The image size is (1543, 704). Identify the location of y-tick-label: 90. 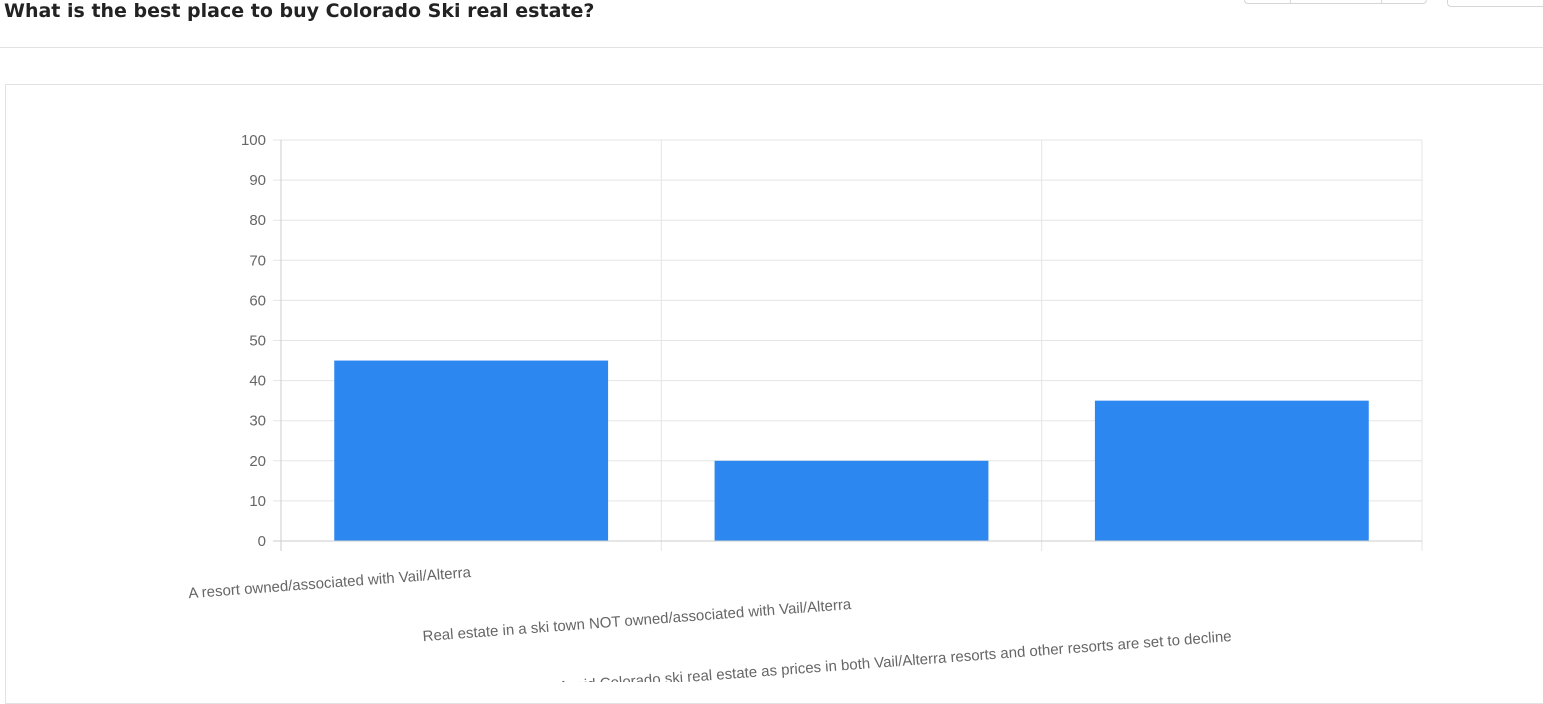
(257, 180).